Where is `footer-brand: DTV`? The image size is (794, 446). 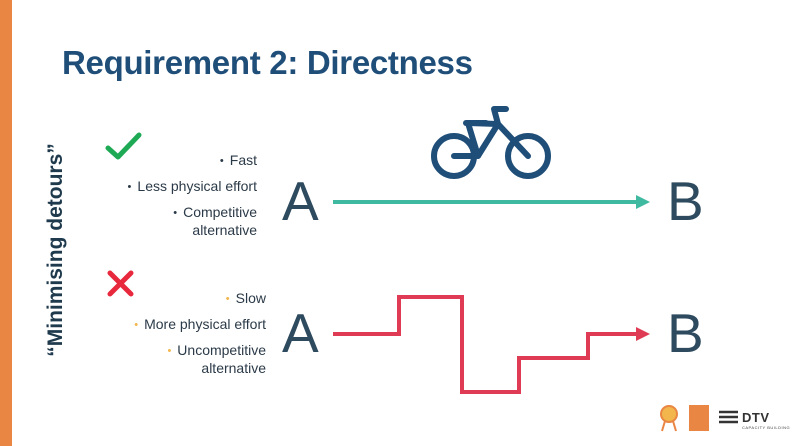
footer-brand: DTV is located at coordinates (756, 417).